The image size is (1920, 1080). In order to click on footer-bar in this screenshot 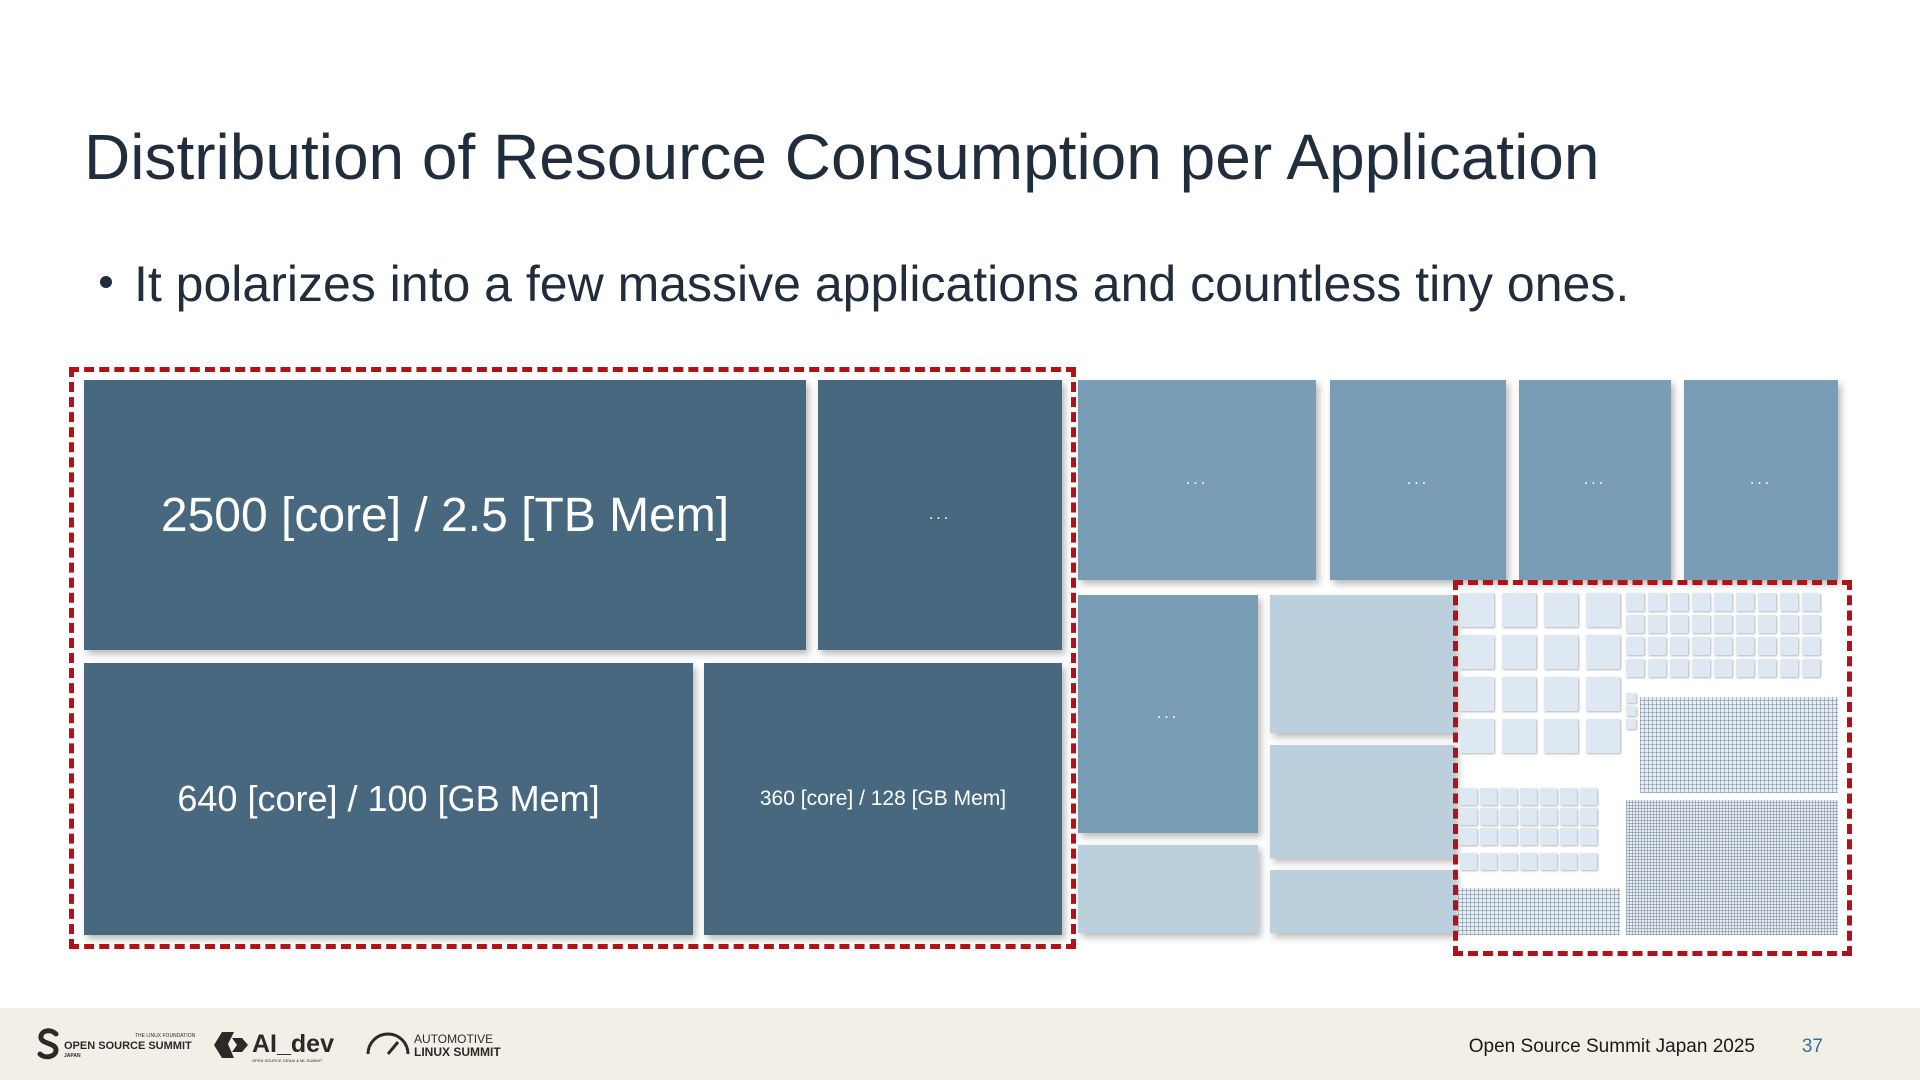, I will do `click(960, 1044)`.